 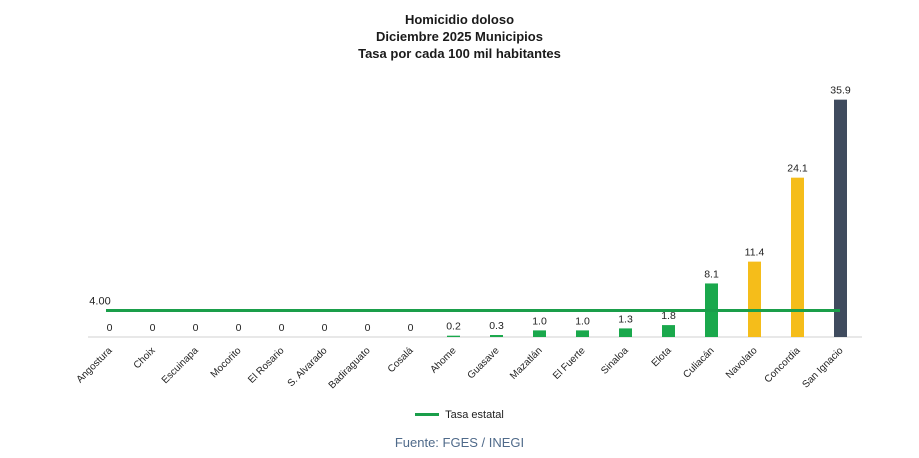 I want to click on x-tick-label: Angostura, so click(x=95, y=365).